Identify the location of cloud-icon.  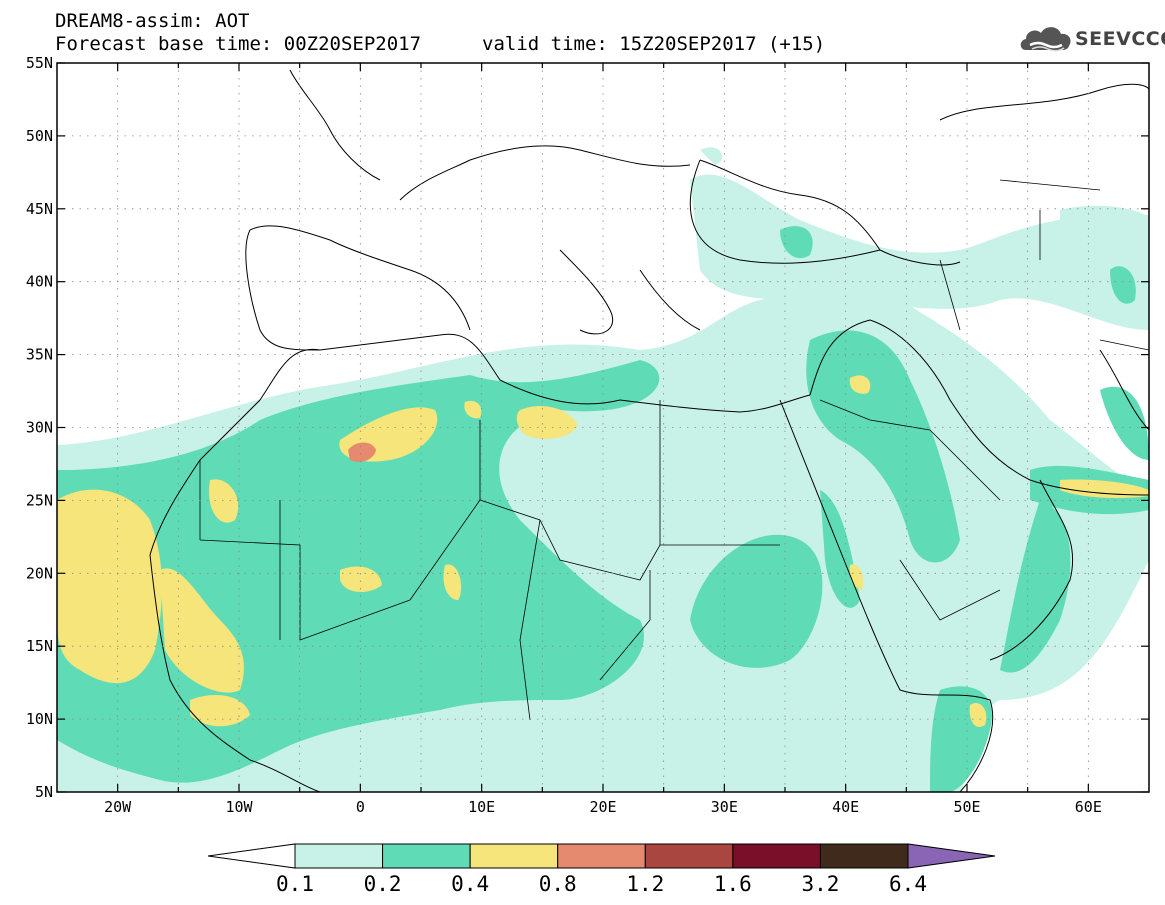
(1045, 39).